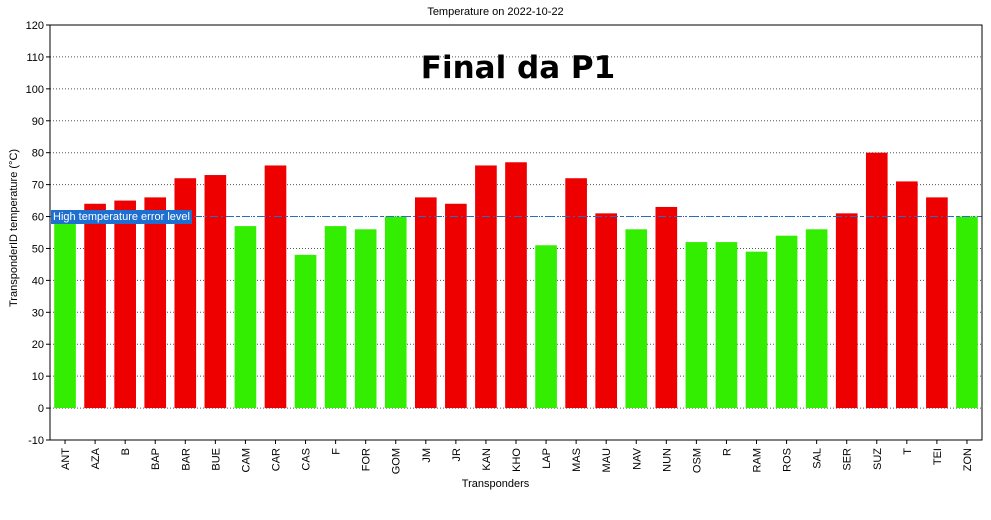 Image resolution: width=991 pixels, height=520 pixels. What do you see at coordinates (487, 459) in the screenshot?
I see `x-tick-label: KAN` at bounding box center [487, 459].